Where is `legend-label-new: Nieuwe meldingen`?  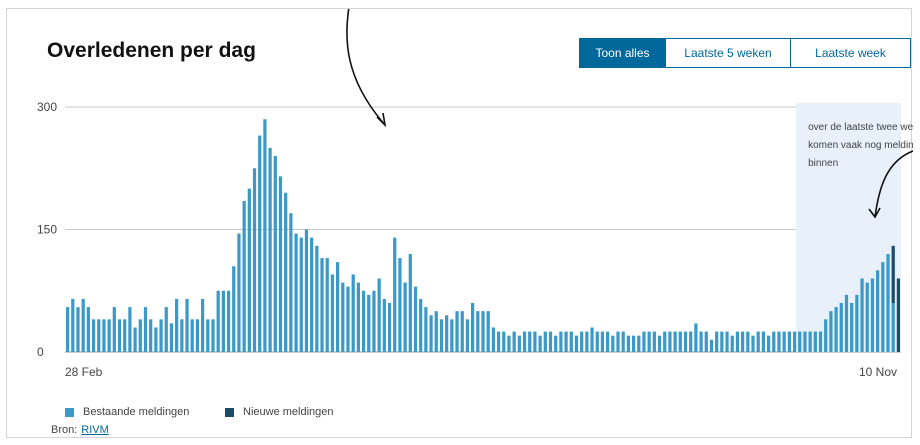 legend-label-new: Nieuwe meldingen is located at coordinates (288, 412).